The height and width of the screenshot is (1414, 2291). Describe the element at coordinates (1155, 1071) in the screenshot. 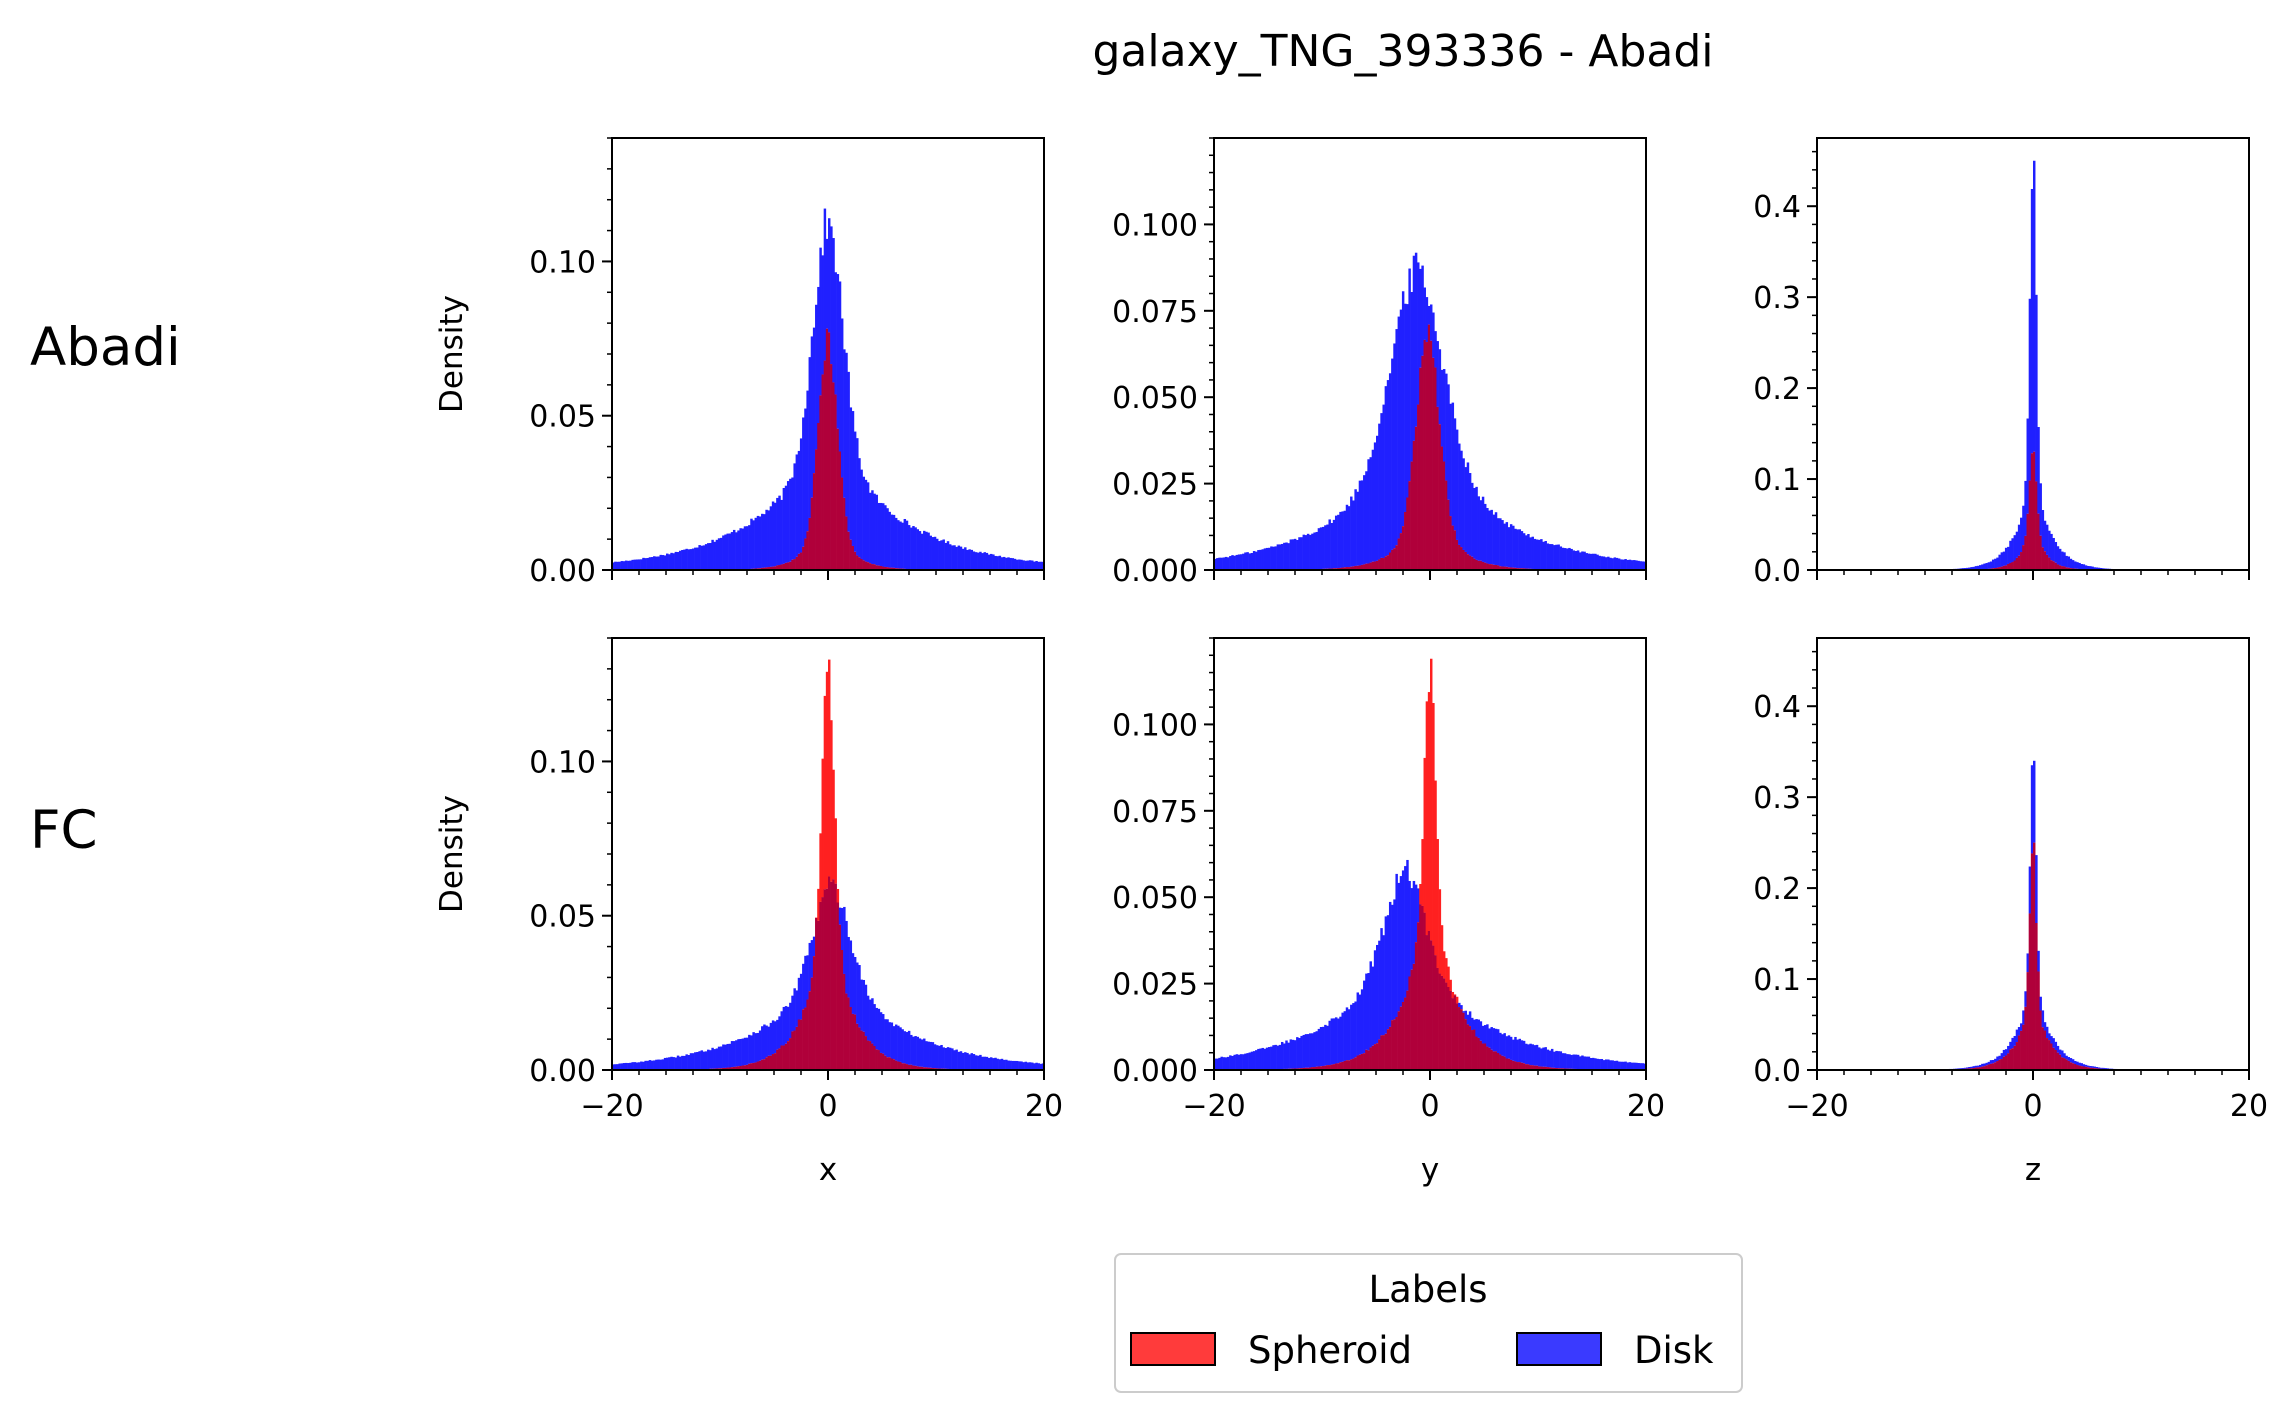

I see `y-tick-label: 0.000` at that location.